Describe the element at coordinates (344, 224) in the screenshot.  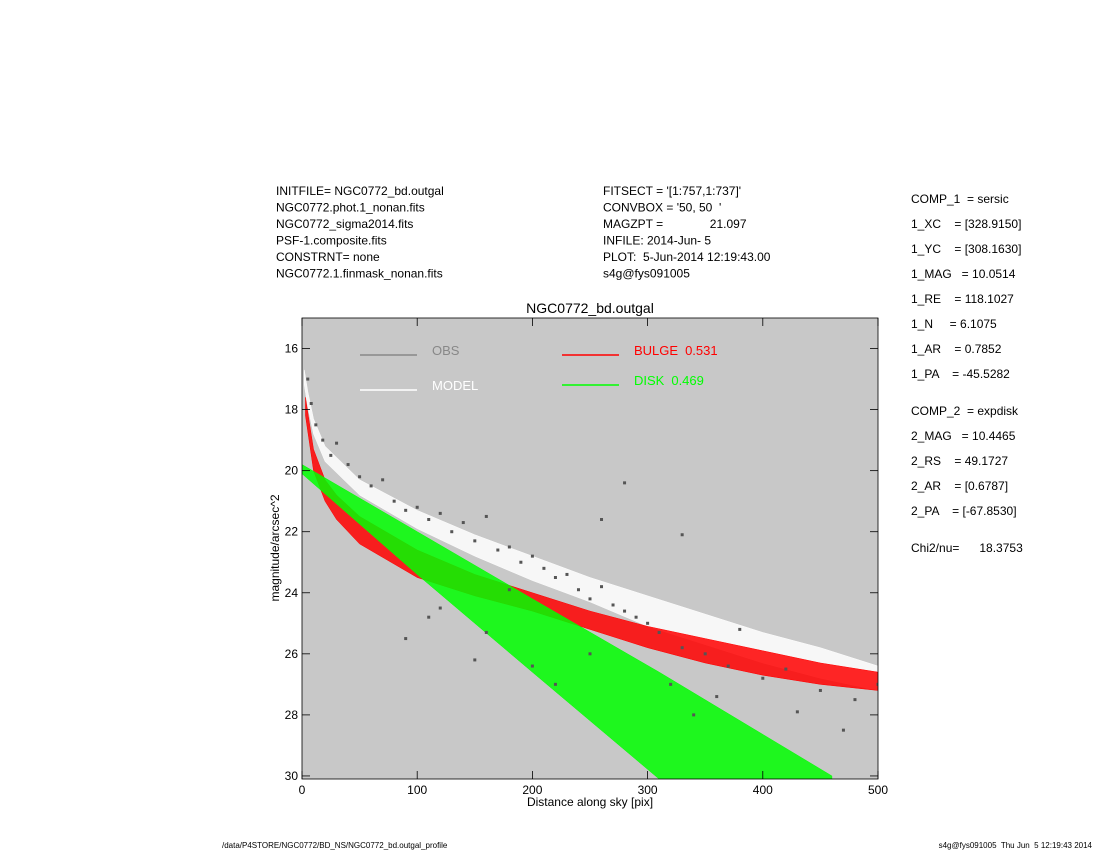
I see `info-left-line: NGC0772_sigma2014.fits` at that location.